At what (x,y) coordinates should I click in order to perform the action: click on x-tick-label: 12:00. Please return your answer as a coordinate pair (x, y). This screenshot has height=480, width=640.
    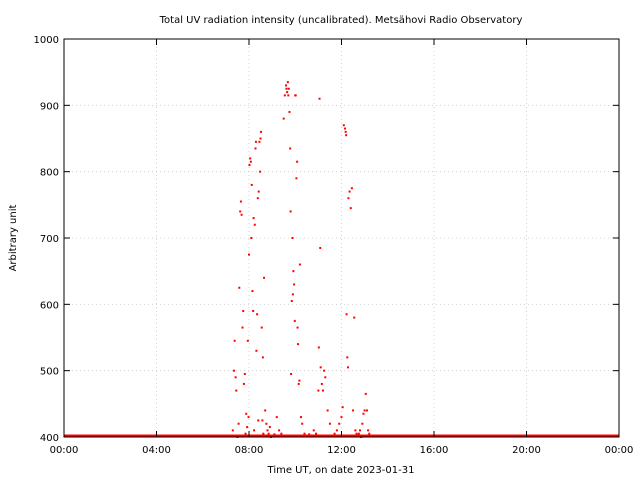
    Looking at the image, I should click on (341, 450).